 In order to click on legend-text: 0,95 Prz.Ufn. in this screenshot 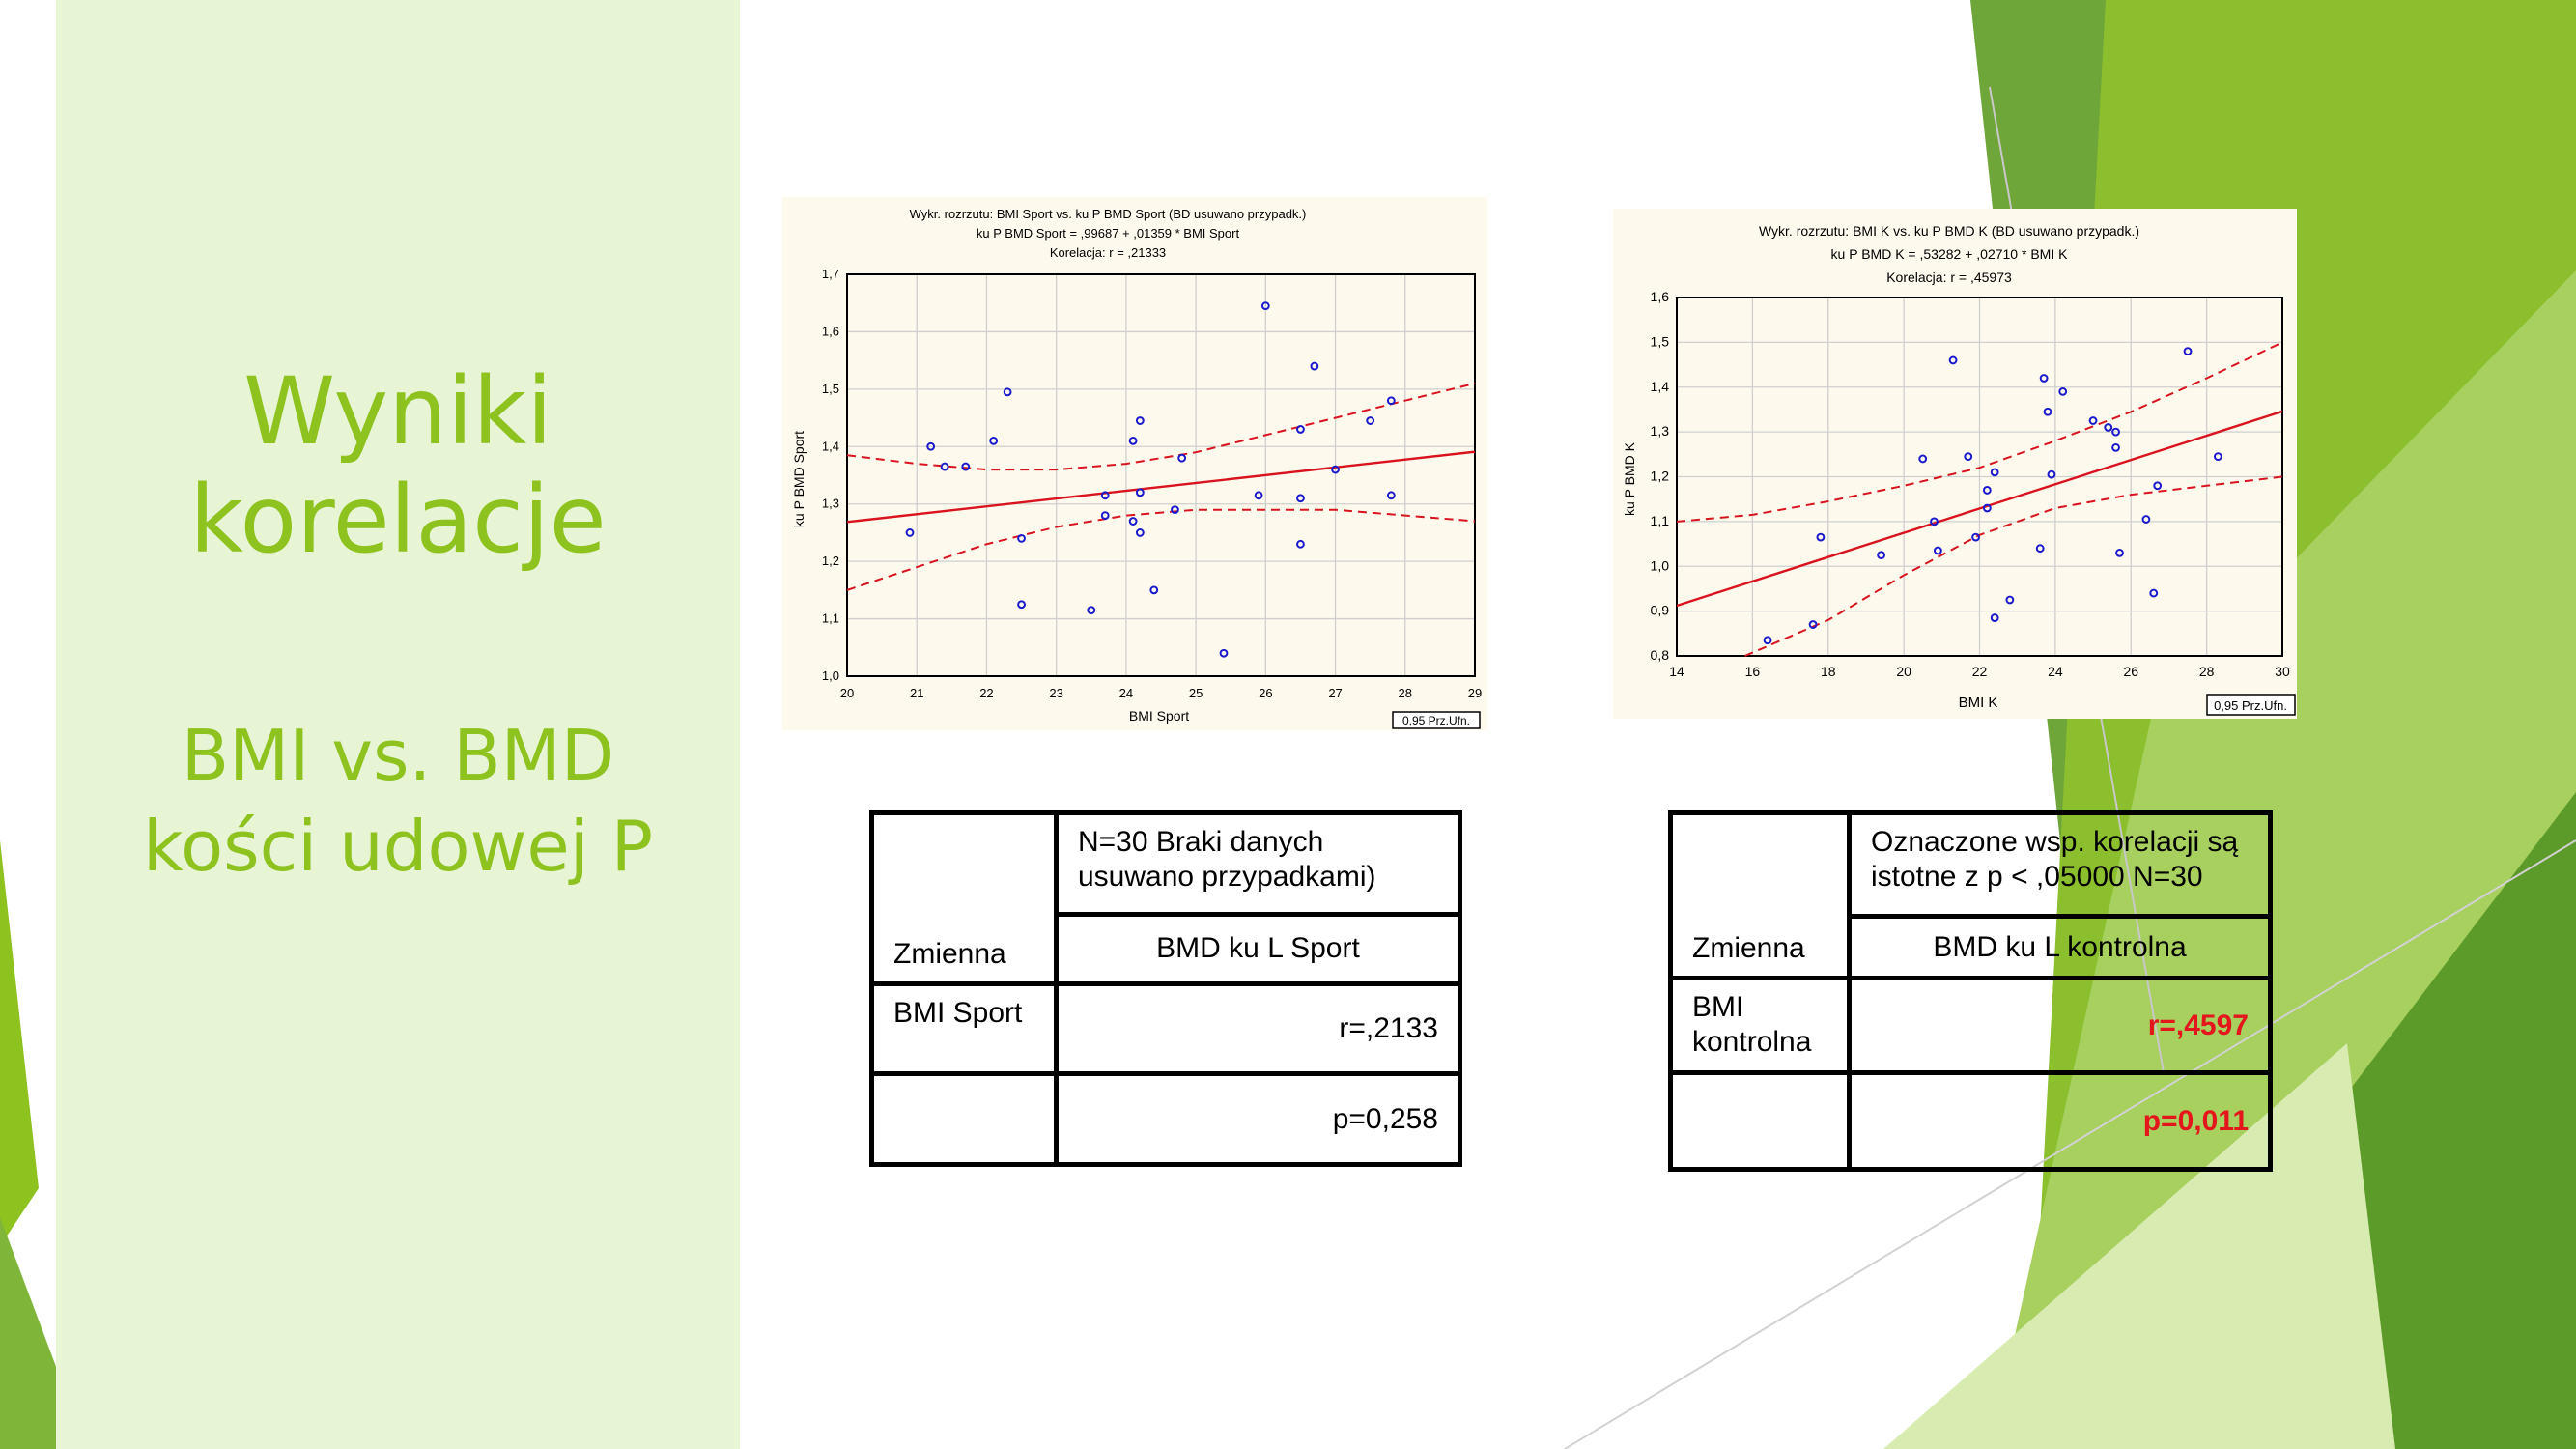, I will do `click(2250, 705)`.